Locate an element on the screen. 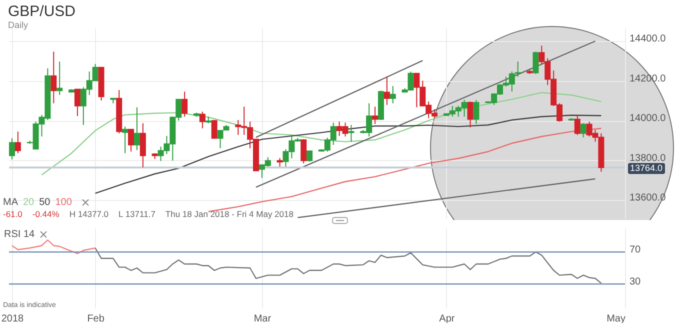  x-tick-label: 2018 is located at coordinates (12, 319).